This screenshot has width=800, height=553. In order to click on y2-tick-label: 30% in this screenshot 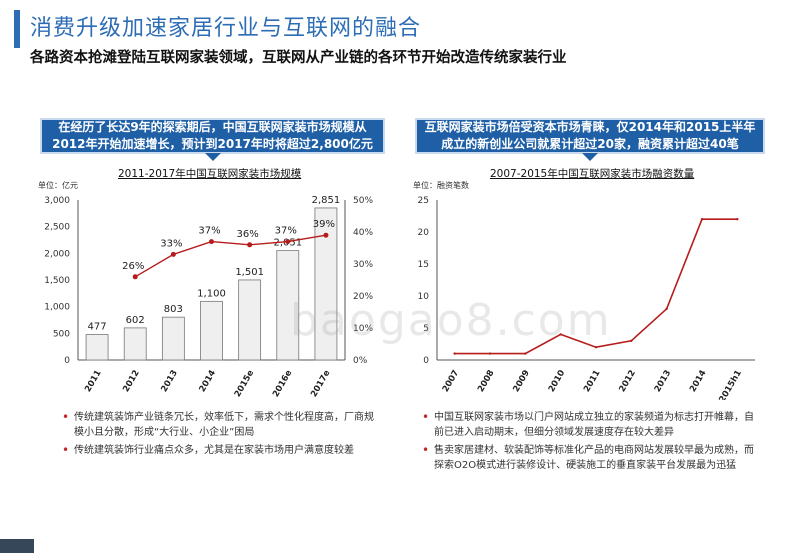, I will do `click(363, 265)`.